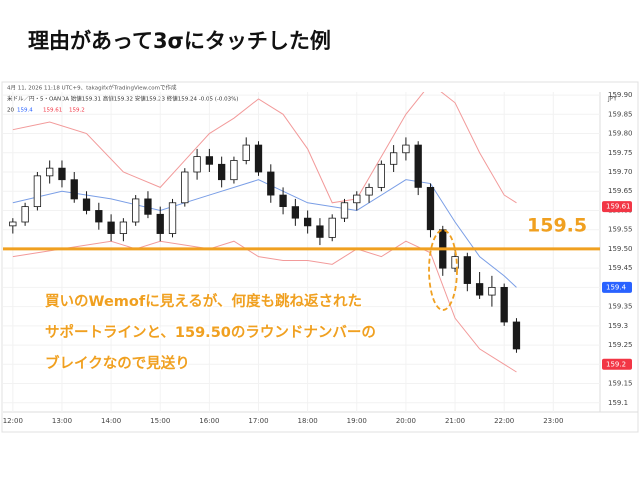  Describe the element at coordinates (13, 421) in the screenshot. I see `x-tick-label: 12:00` at that location.